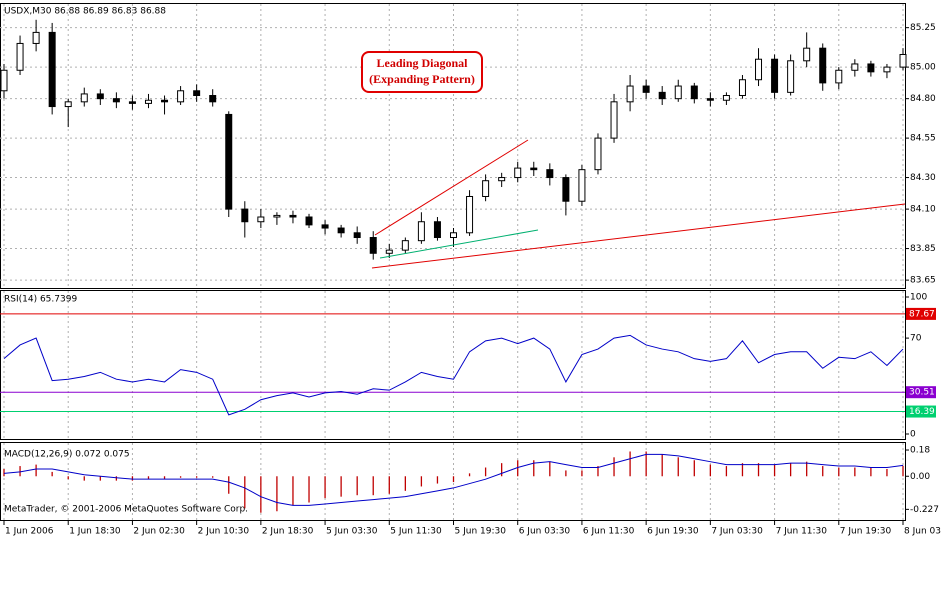 This screenshot has height=592, width=941. Describe the element at coordinates (288, 532) in the screenshot. I see `x-tick-label: 2 Jun 18:30` at that location.